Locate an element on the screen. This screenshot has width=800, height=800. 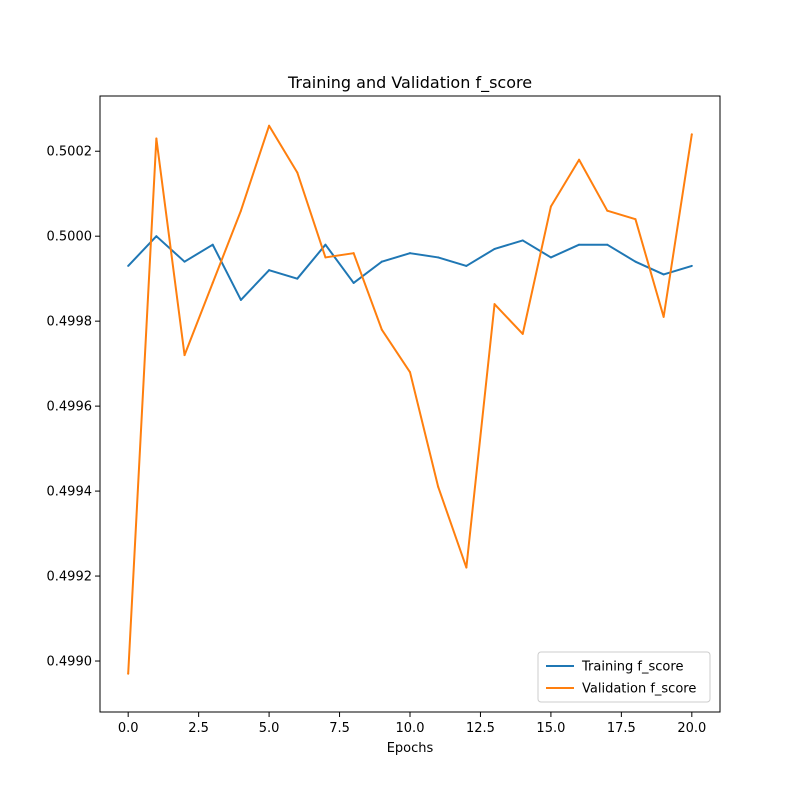
y-tick-label: 0.5002 is located at coordinates (70, 152).